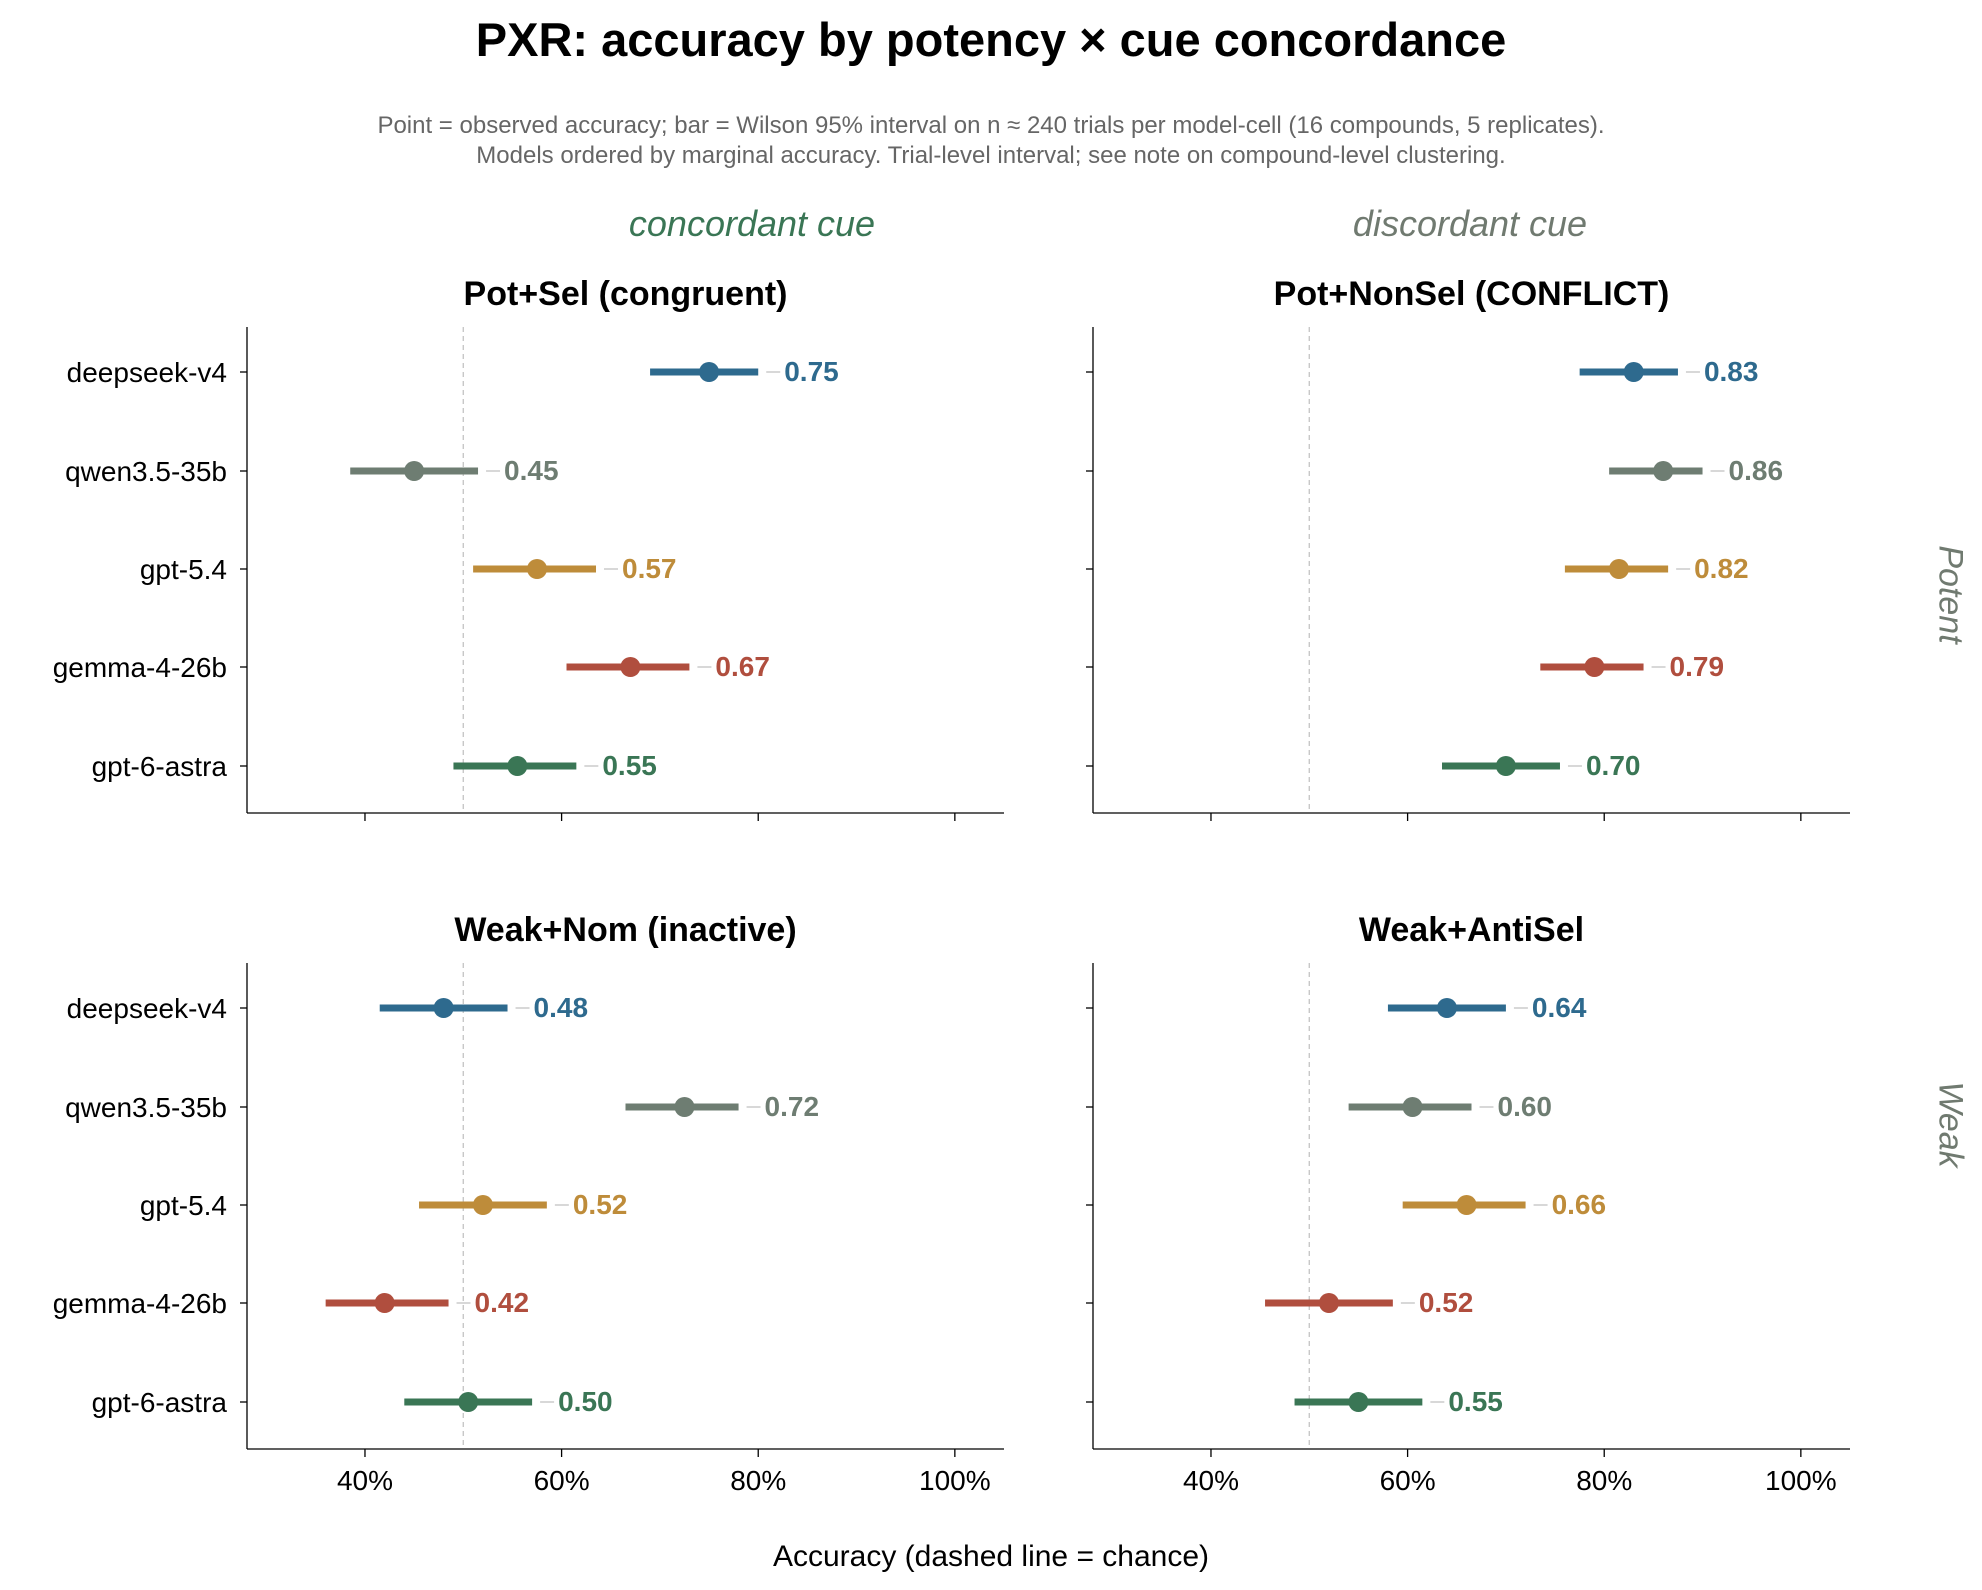 Image resolution: width=1982 pixels, height=1590 pixels. Describe the element at coordinates (1472, 294) in the screenshot. I see `panel-title: Pot+NonSel (CONFLICT)` at that location.